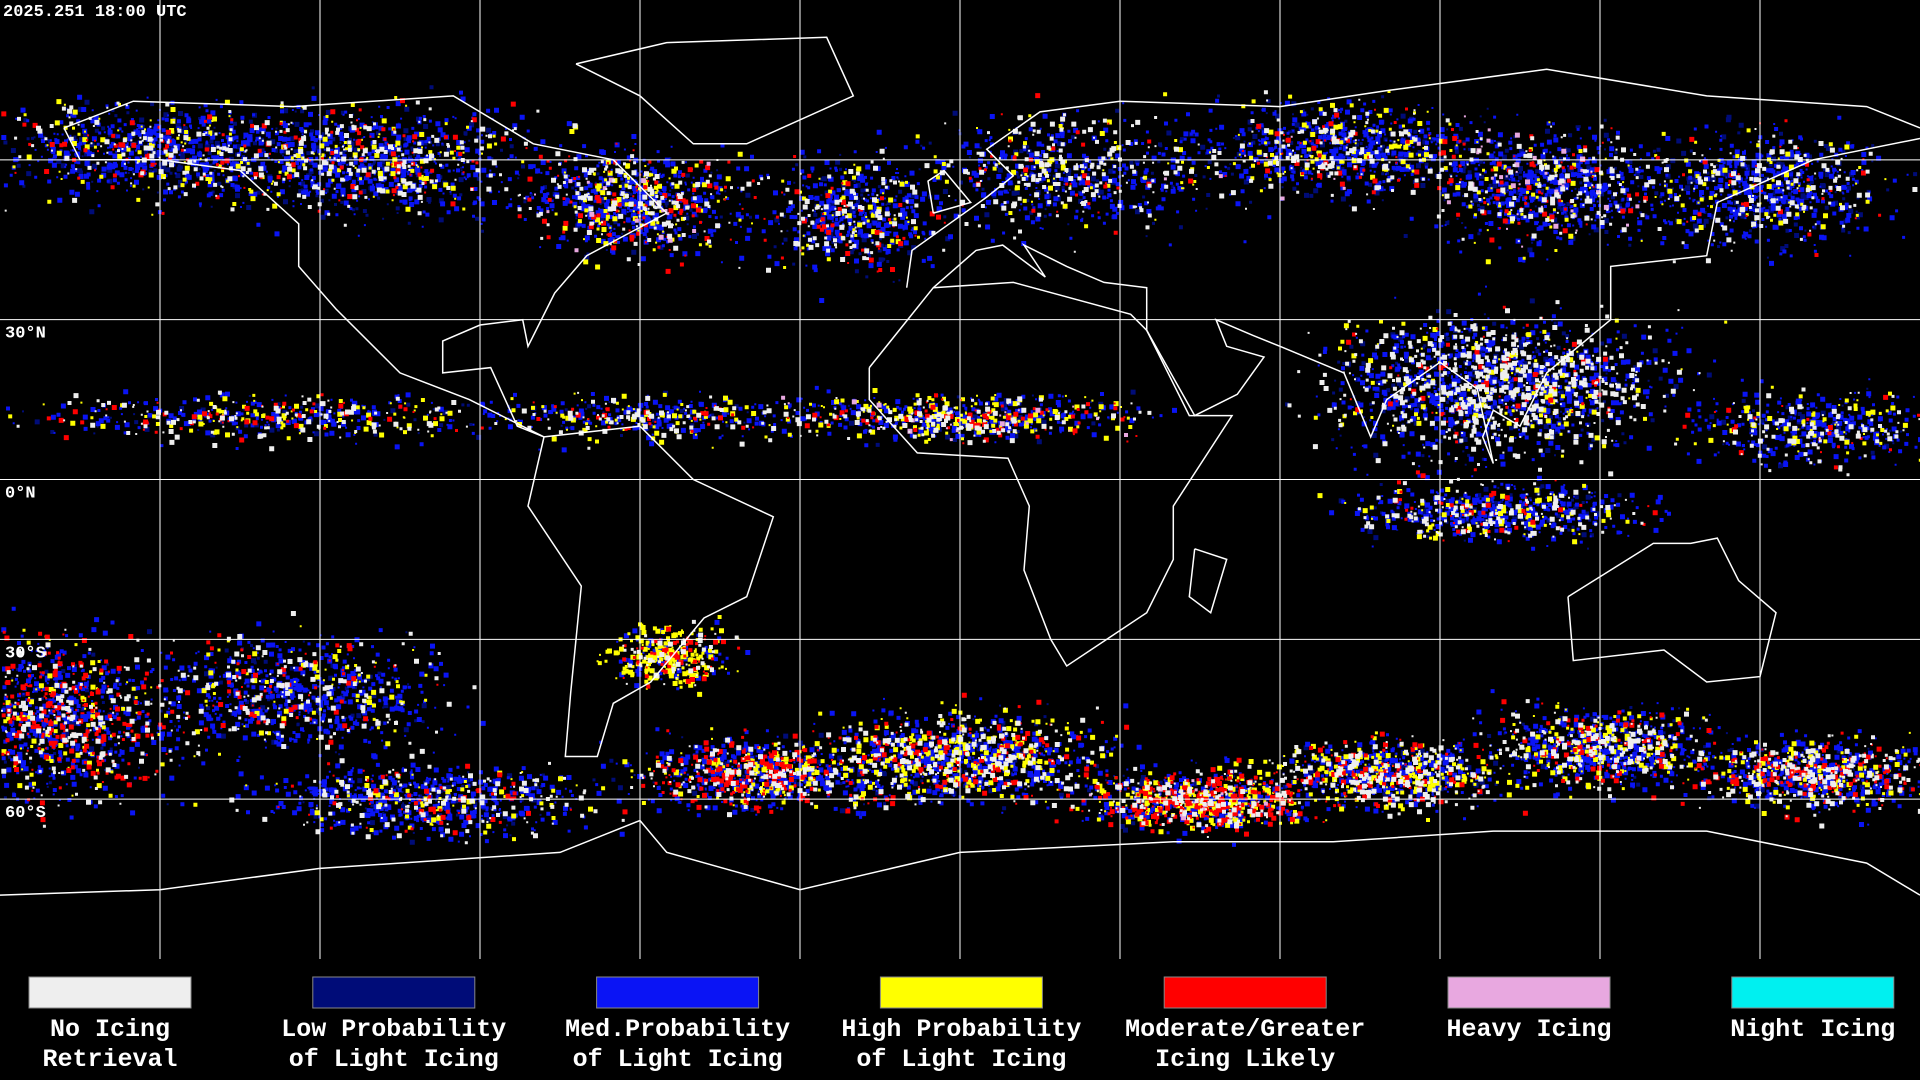 This screenshot has height=1080, width=1920. I want to click on legend-label: Moderate/Greater, so click(1245, 1029).